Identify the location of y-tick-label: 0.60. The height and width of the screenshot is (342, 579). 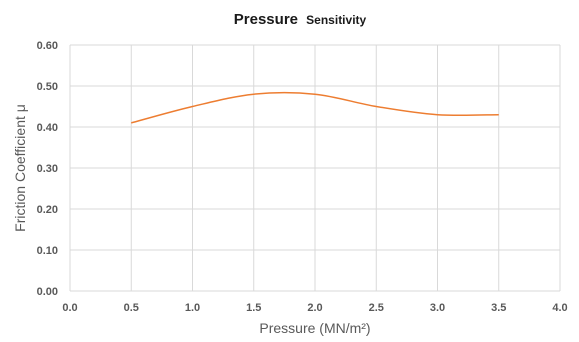
(47, 46).